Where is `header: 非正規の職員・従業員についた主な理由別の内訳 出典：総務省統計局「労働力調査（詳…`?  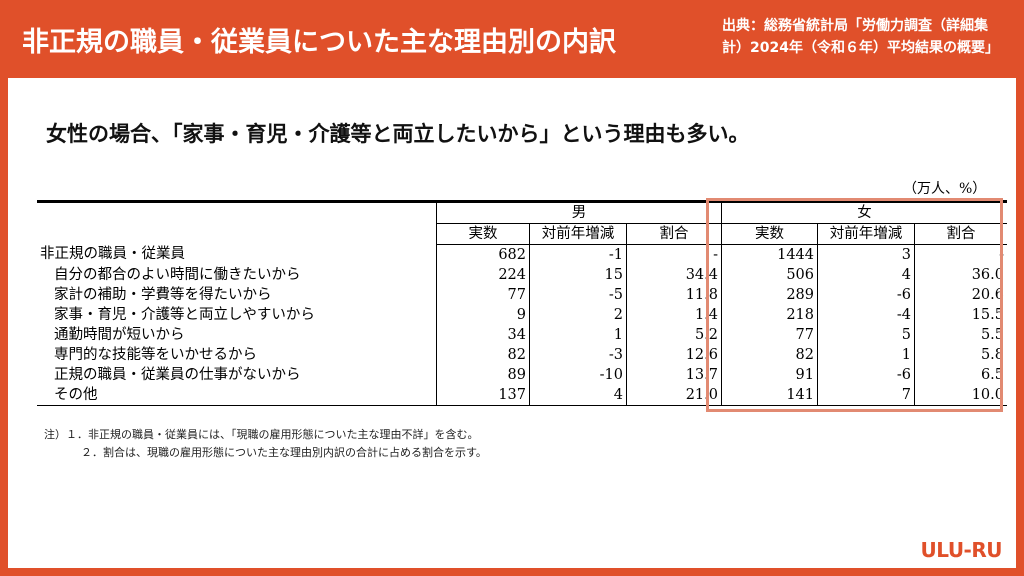 header: 非正規の職員・従業員についた主な理由別の内訳 出典：総務省統計局「労働力調査（詳… is located at coordinates (512, 39).